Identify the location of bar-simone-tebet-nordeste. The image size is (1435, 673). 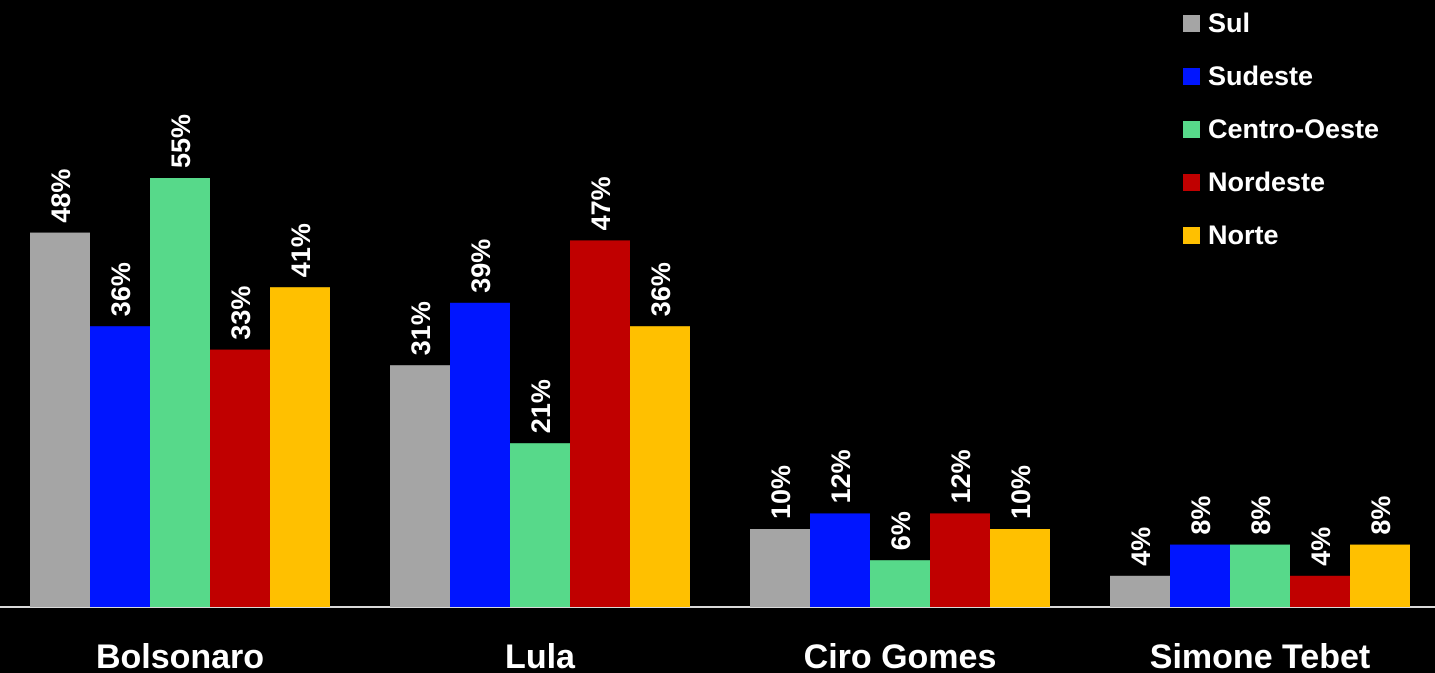
(1320, 591).